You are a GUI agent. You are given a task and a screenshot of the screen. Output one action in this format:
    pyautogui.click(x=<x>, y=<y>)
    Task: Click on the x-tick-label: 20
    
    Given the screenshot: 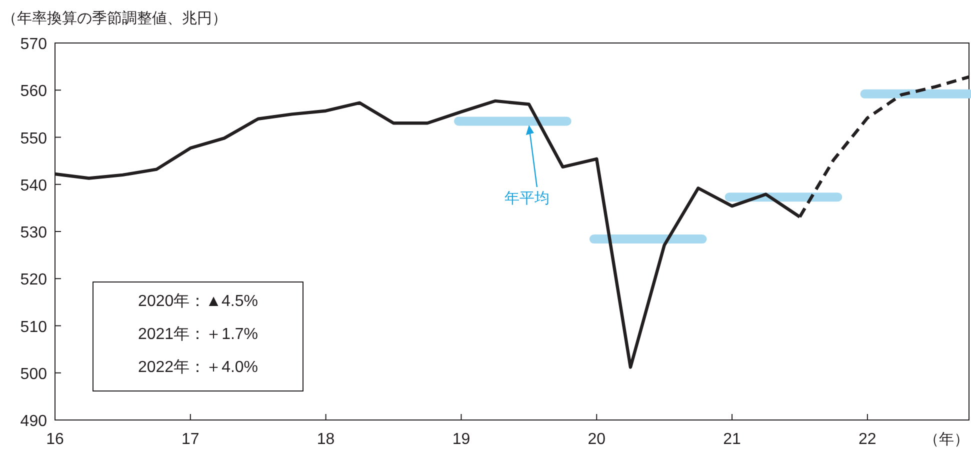 What is the action you would take?
    pyautogui.click(x=597, y=439)
    